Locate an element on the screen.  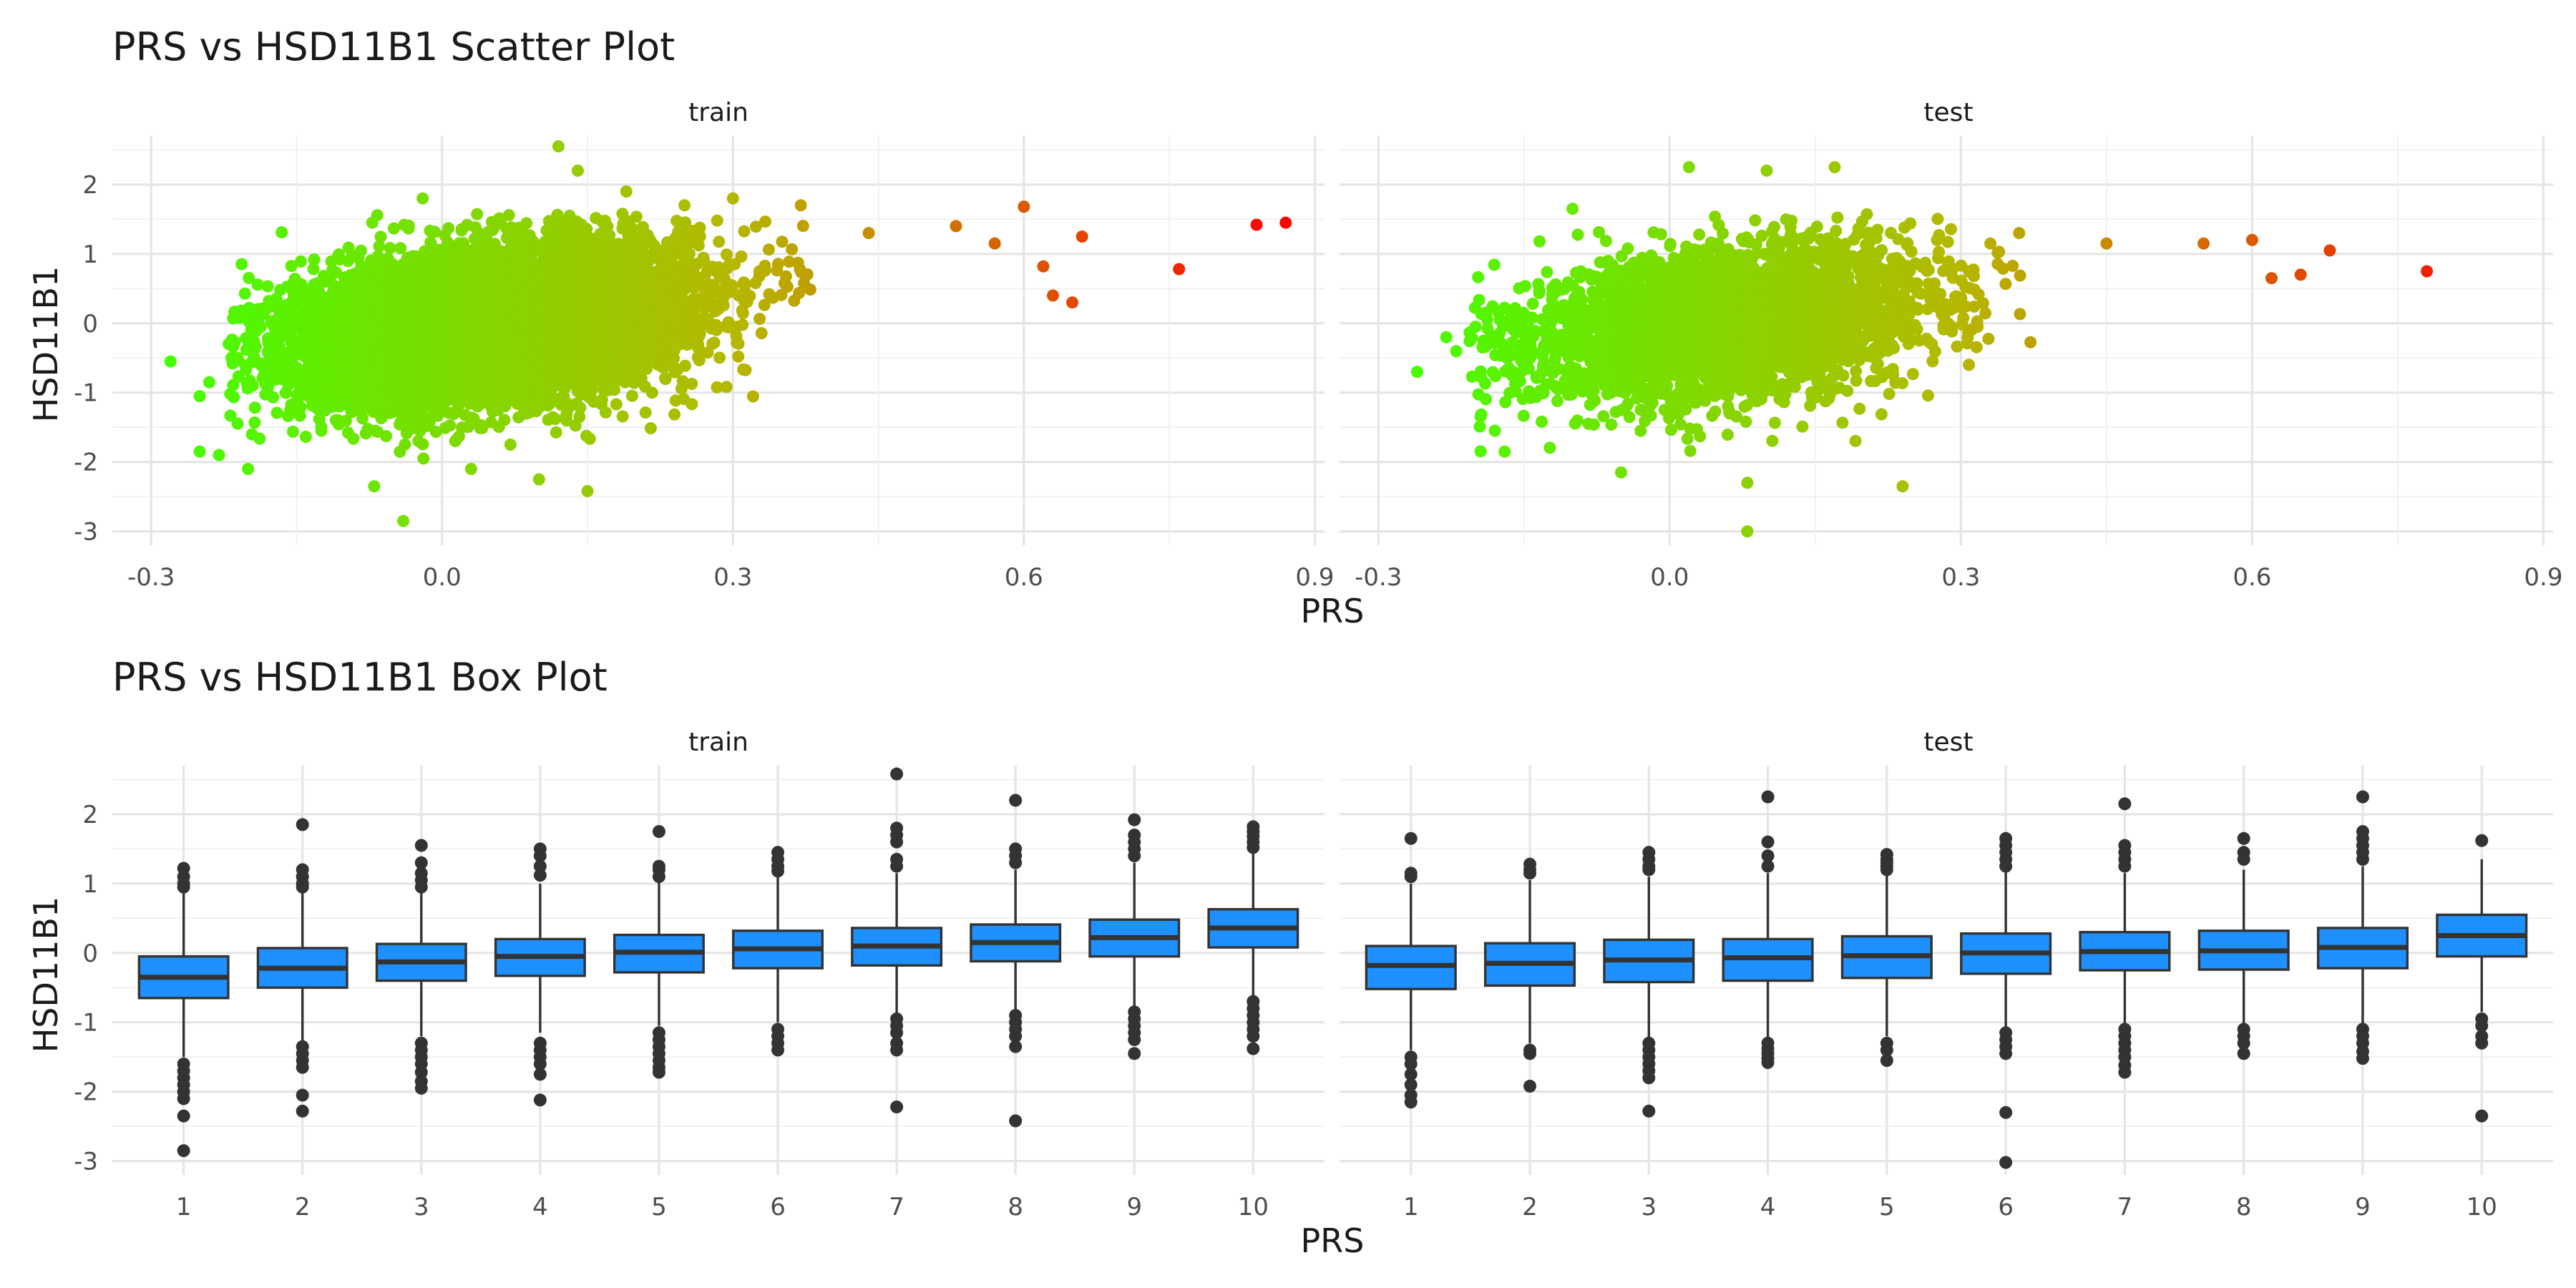
scatter-title: PRS vs HSD11B1 Scatter Plot is located at coordinates (393, 46).